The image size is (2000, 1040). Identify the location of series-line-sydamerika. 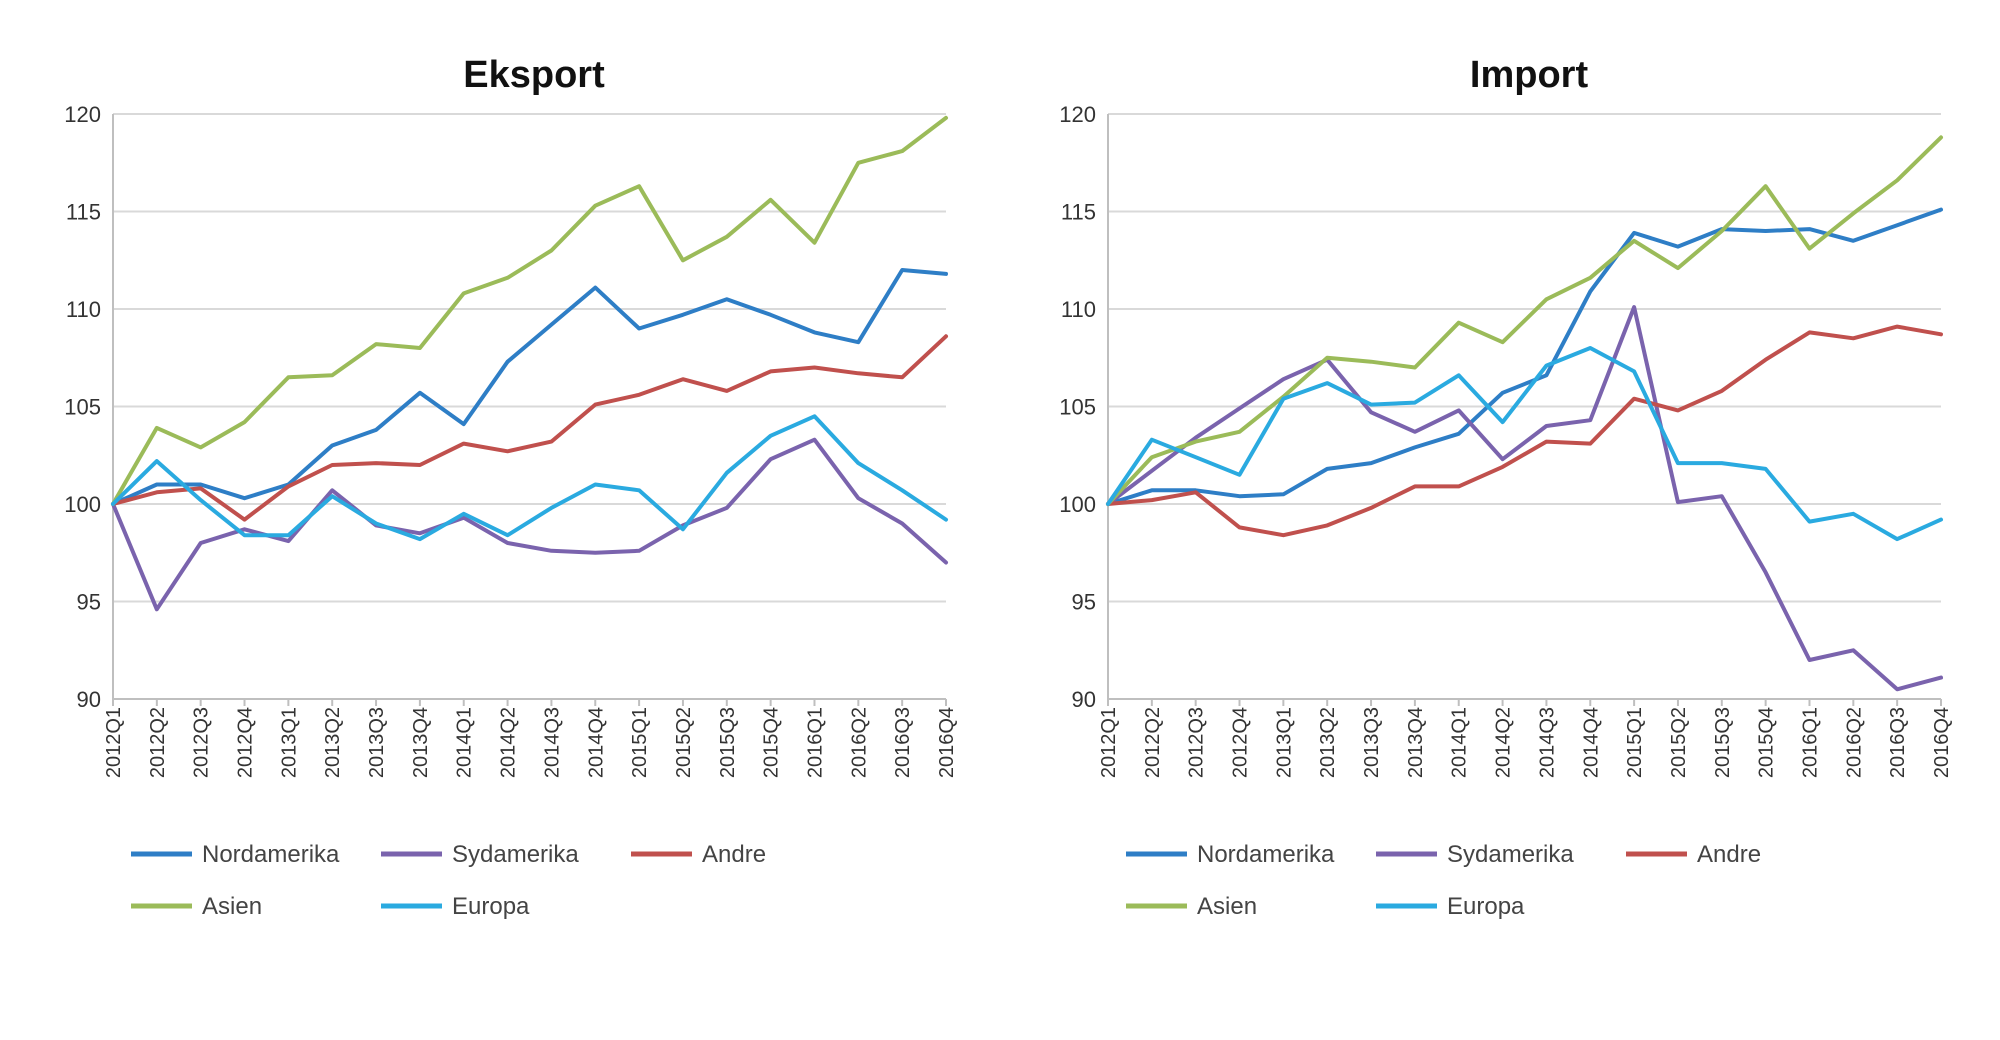
(529, 524).